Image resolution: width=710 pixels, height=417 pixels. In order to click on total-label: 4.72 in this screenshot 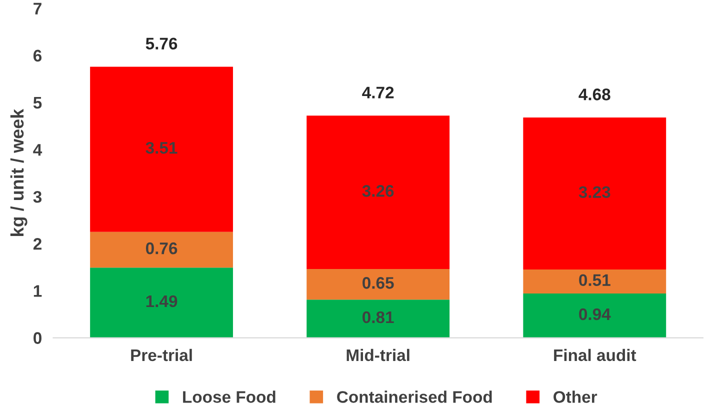, I will do `click(378, 92)`.